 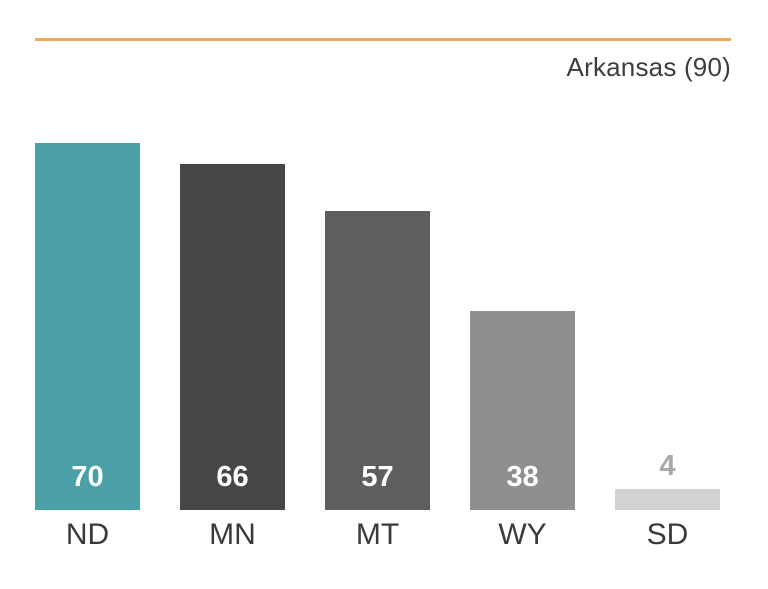 I want to click on bar-value-wy: 38, so click(x=522, y=477).